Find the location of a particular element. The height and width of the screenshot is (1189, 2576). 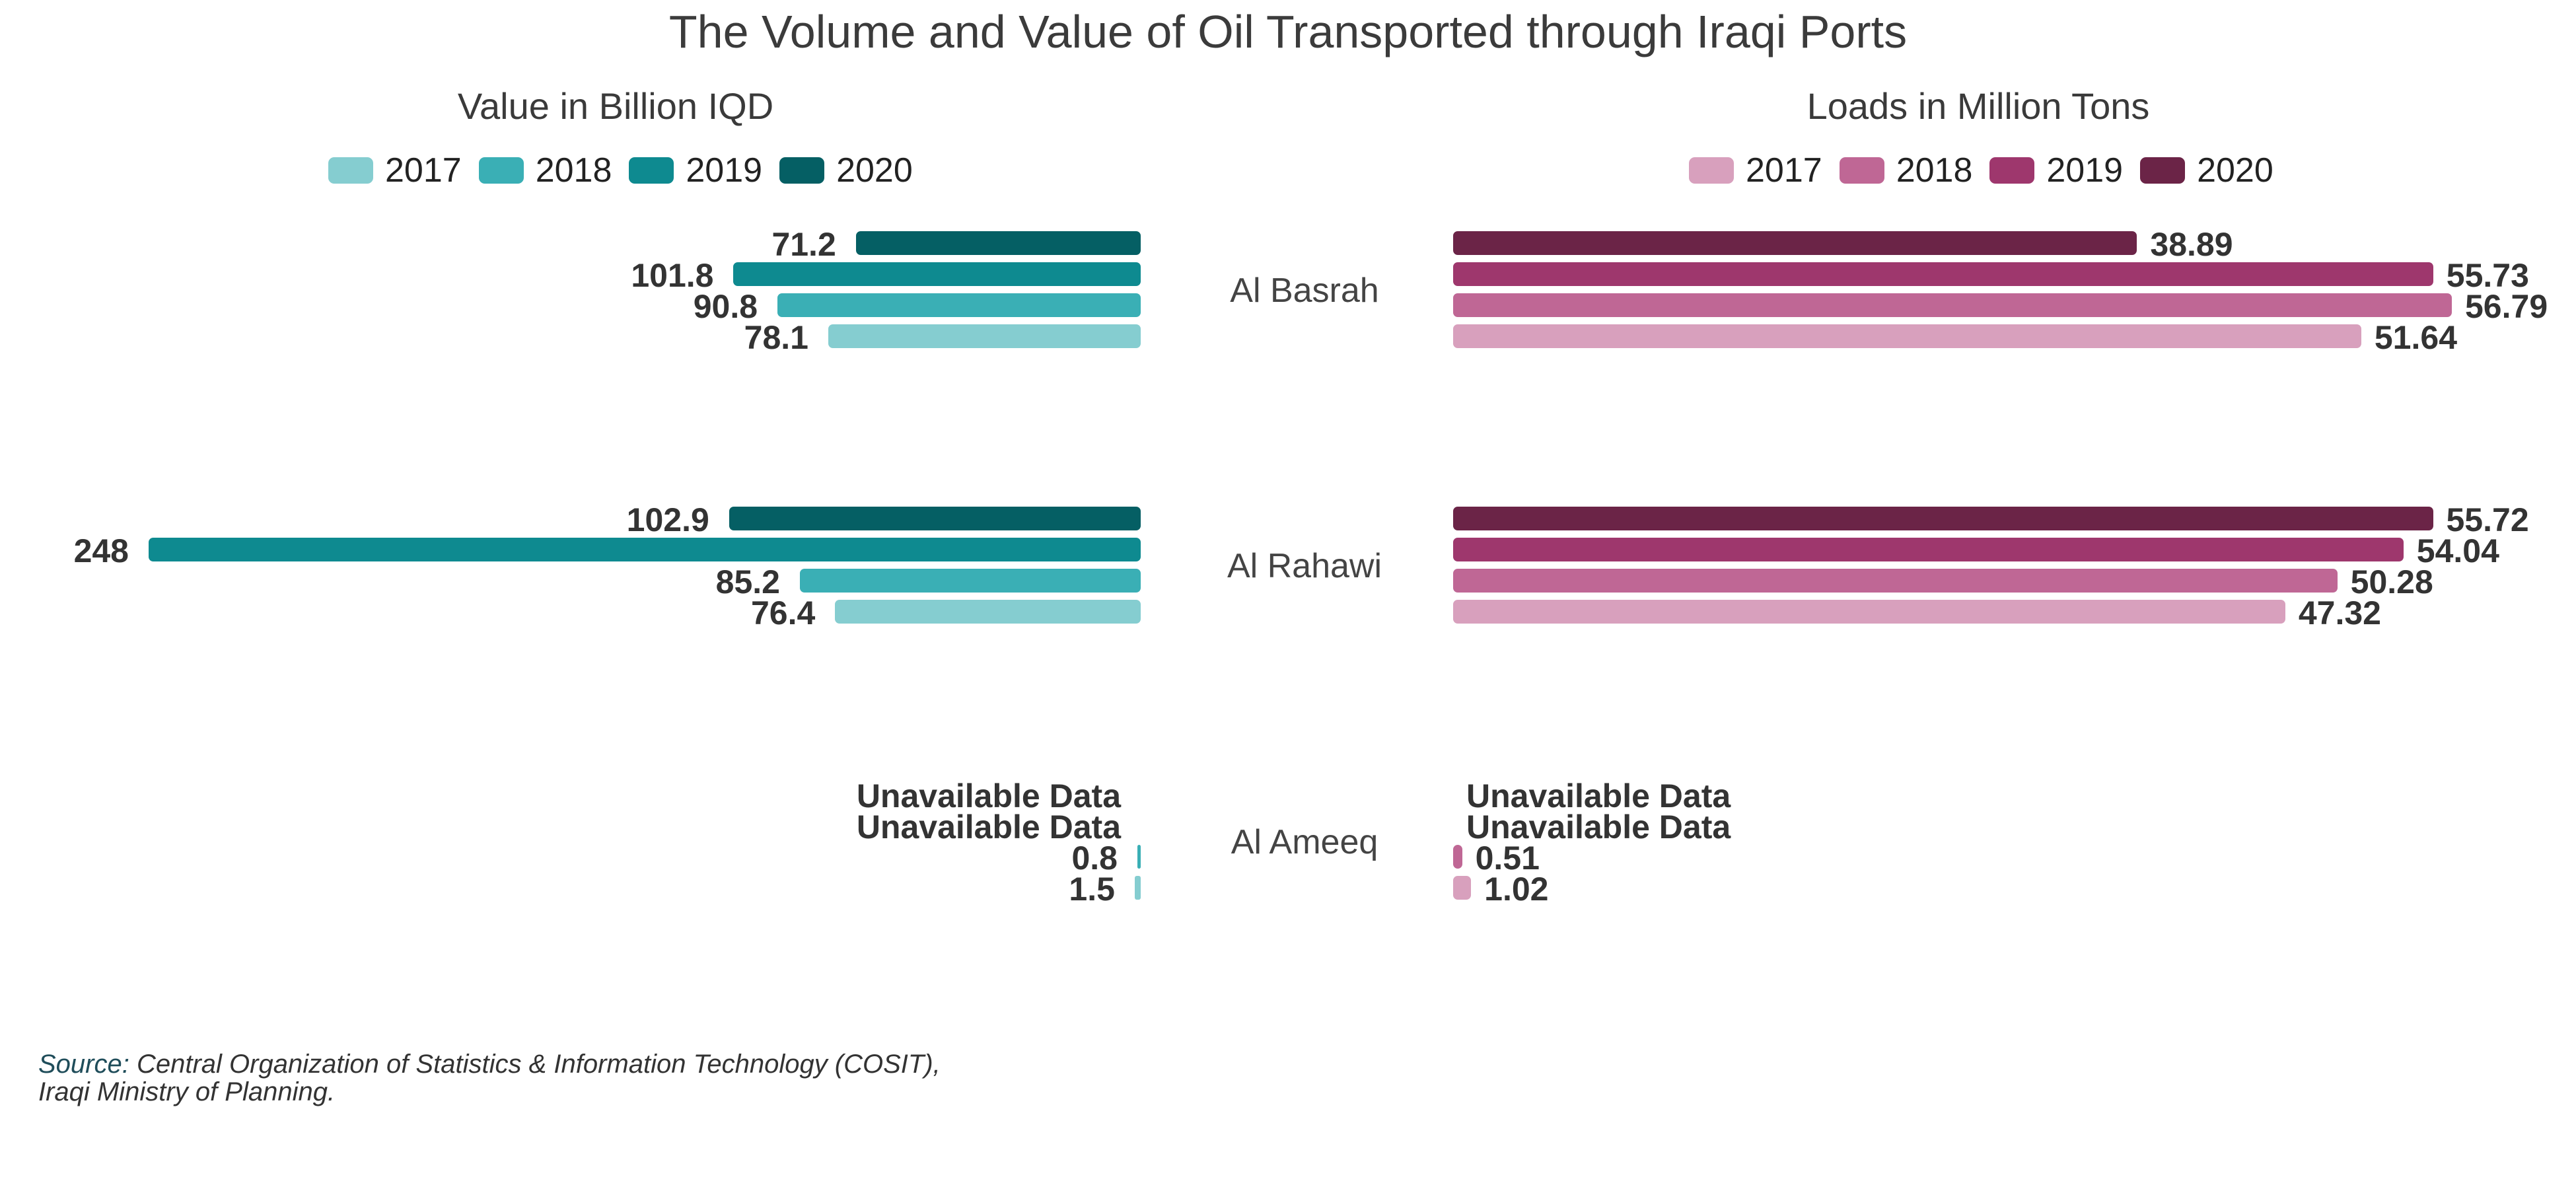

data-label: 71.2 is located at coordinates (803, 244).